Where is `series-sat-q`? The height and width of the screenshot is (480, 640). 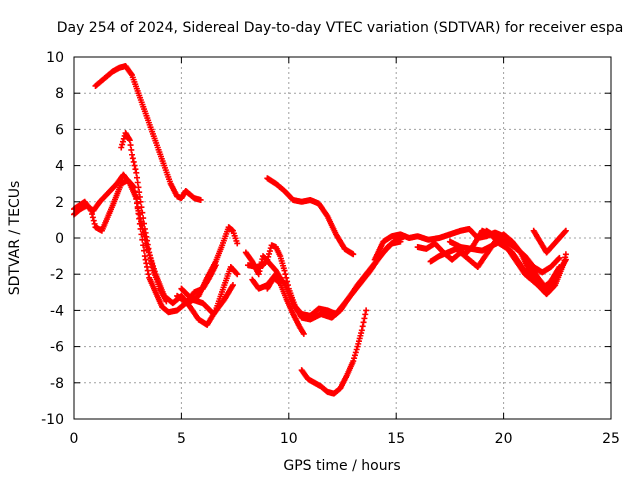 series-sat-q is located at coordinates (549, 241).